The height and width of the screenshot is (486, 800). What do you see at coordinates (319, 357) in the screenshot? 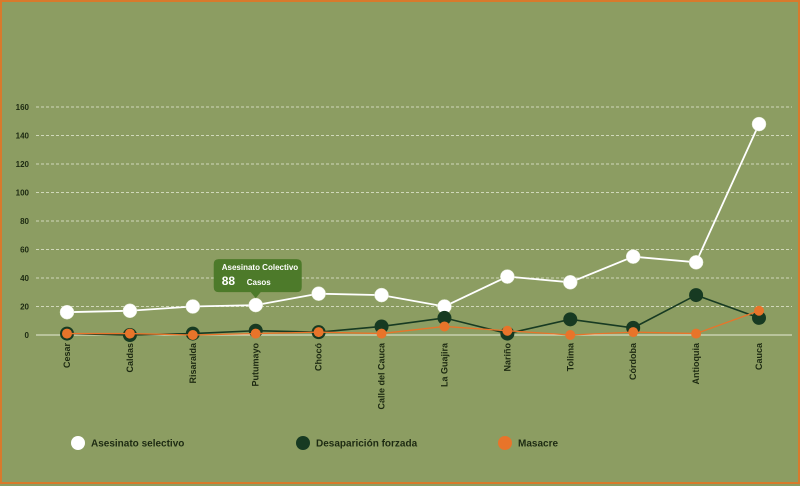
I see `x-category-label: Chocó` at bounding box center [319, 357].